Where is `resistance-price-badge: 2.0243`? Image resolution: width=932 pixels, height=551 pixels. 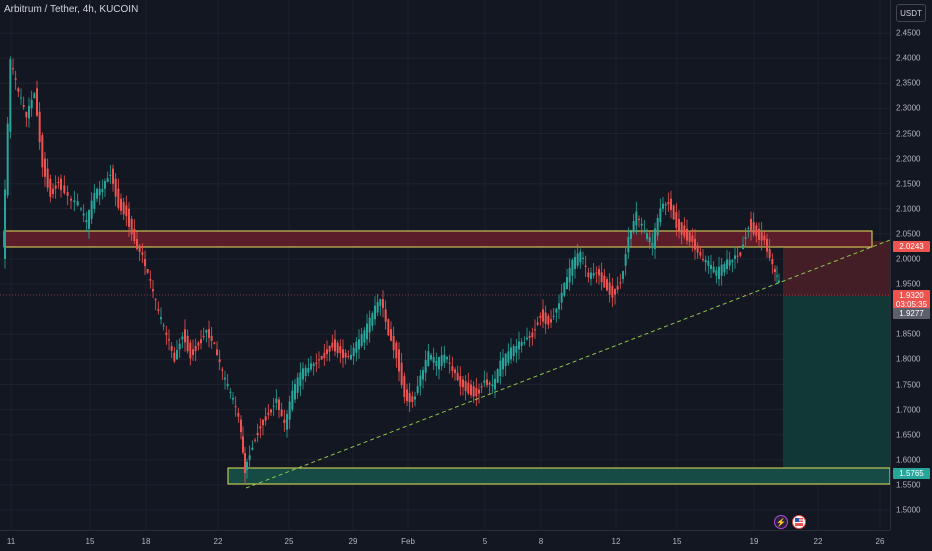 resistance-price-badge: 2.0243 is located at coordinates (911, 246).